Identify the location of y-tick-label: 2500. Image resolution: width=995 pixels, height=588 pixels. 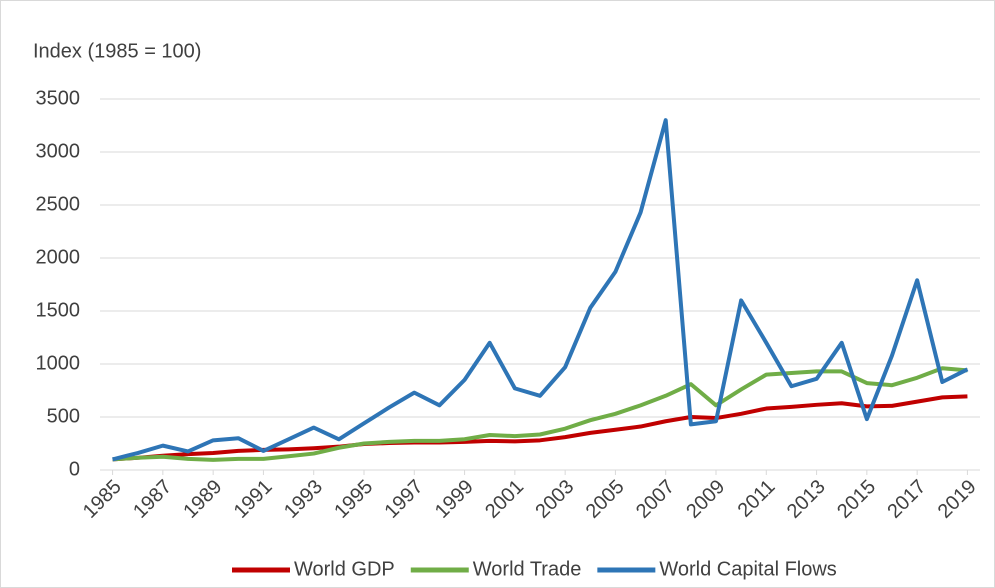
(58, 204).